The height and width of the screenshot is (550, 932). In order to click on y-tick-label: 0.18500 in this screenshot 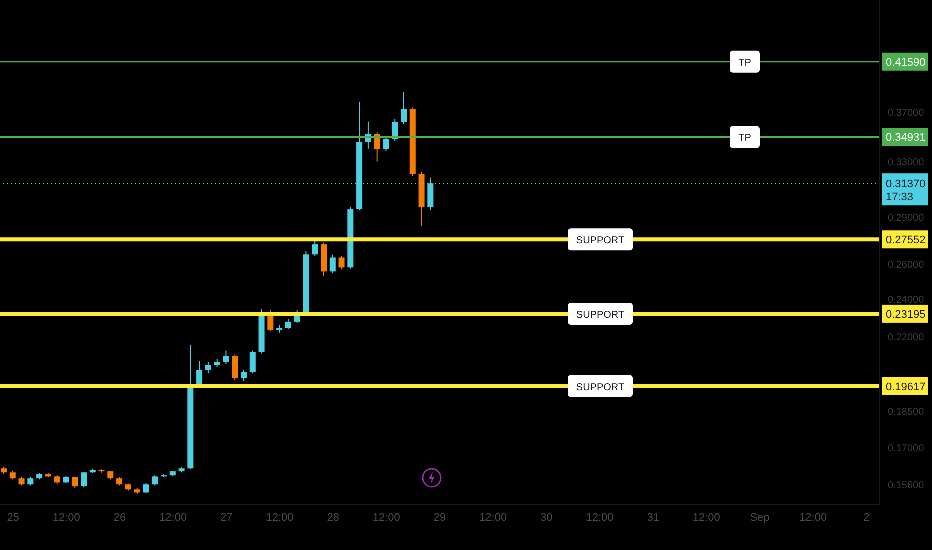, I will do `click(906, 412)`.